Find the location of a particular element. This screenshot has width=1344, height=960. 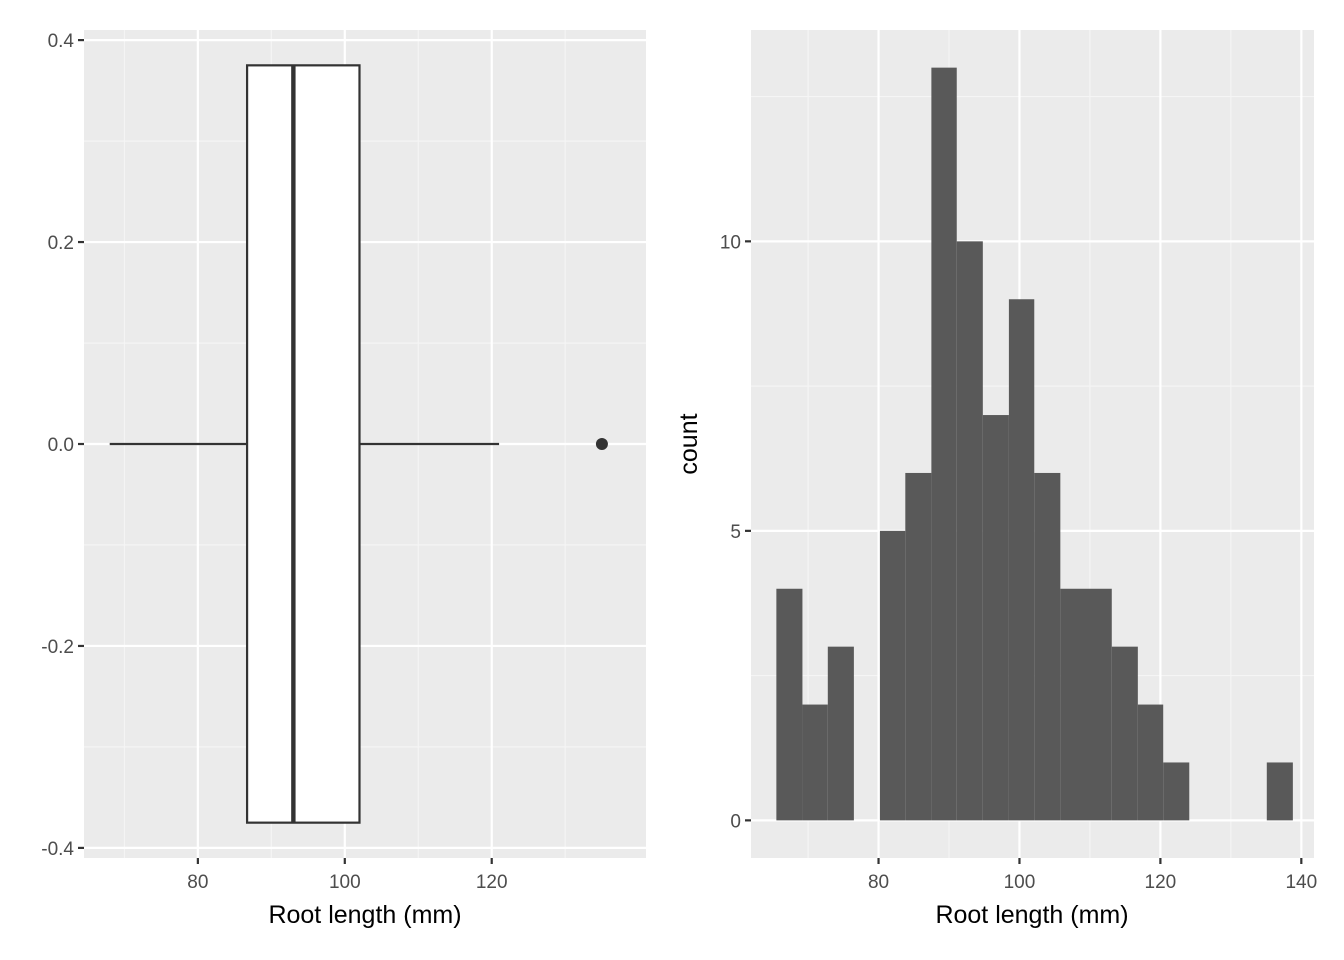

histogram-x-tick-label: 120 is located at coordinates (1161, 882).